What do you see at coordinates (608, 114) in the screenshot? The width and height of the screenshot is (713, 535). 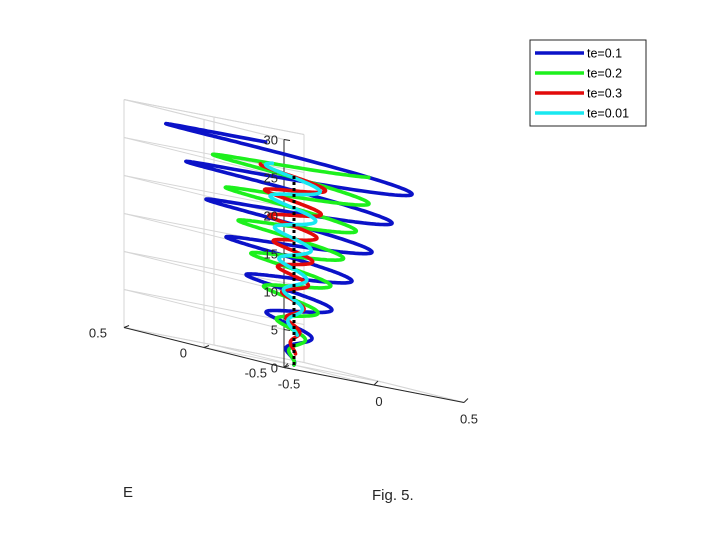 I see `legend-label: te=0.01` at bounding box center [608, 114].